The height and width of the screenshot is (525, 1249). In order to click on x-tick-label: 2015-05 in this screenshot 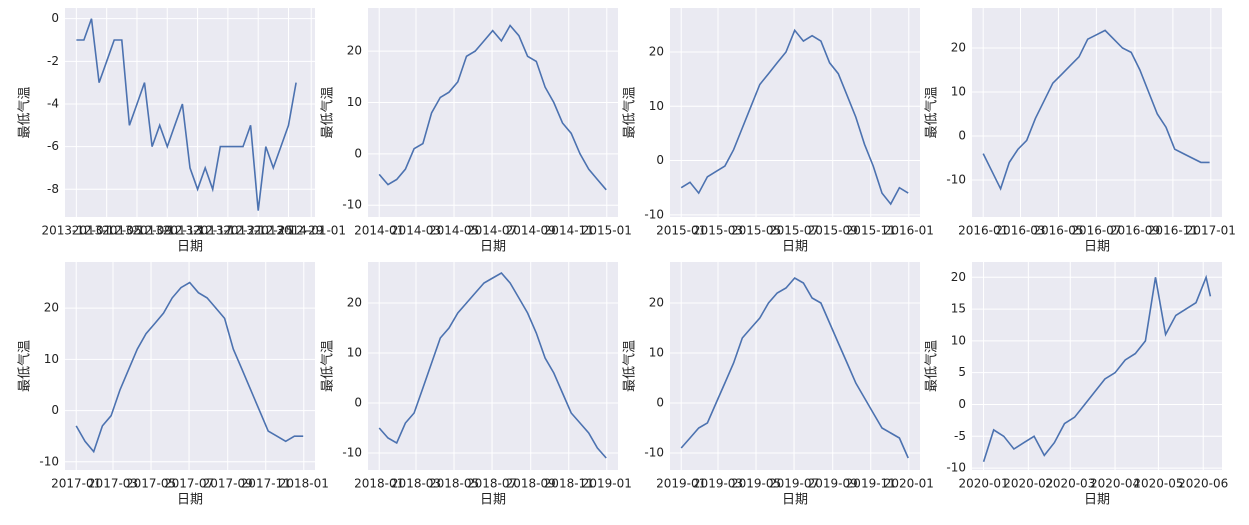, I will do `click(756, 231)`.